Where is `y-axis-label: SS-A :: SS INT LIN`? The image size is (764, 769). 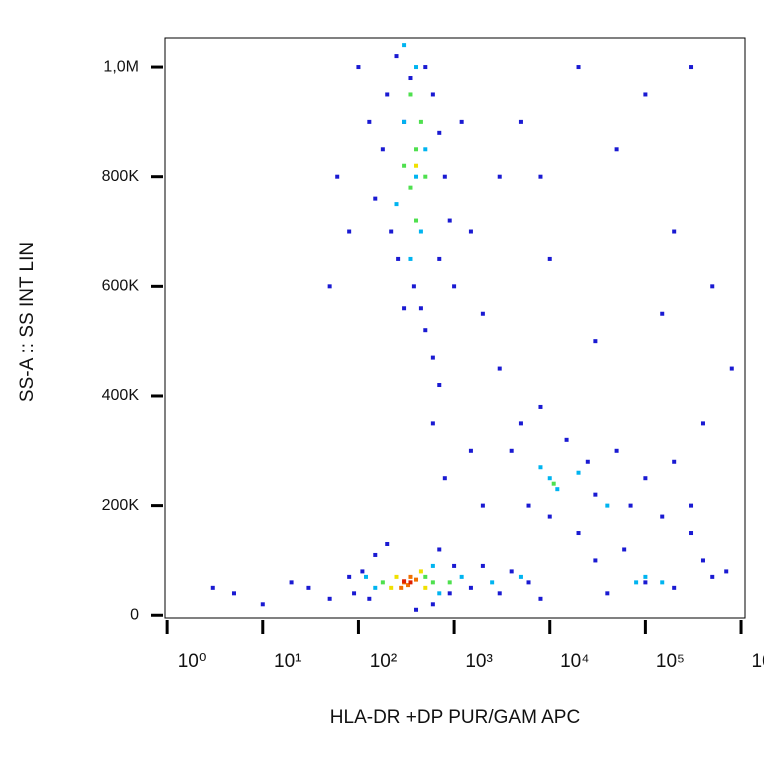 y-axis-label: SS-A :: SS INT LIN is located at coordinates (27, 322).